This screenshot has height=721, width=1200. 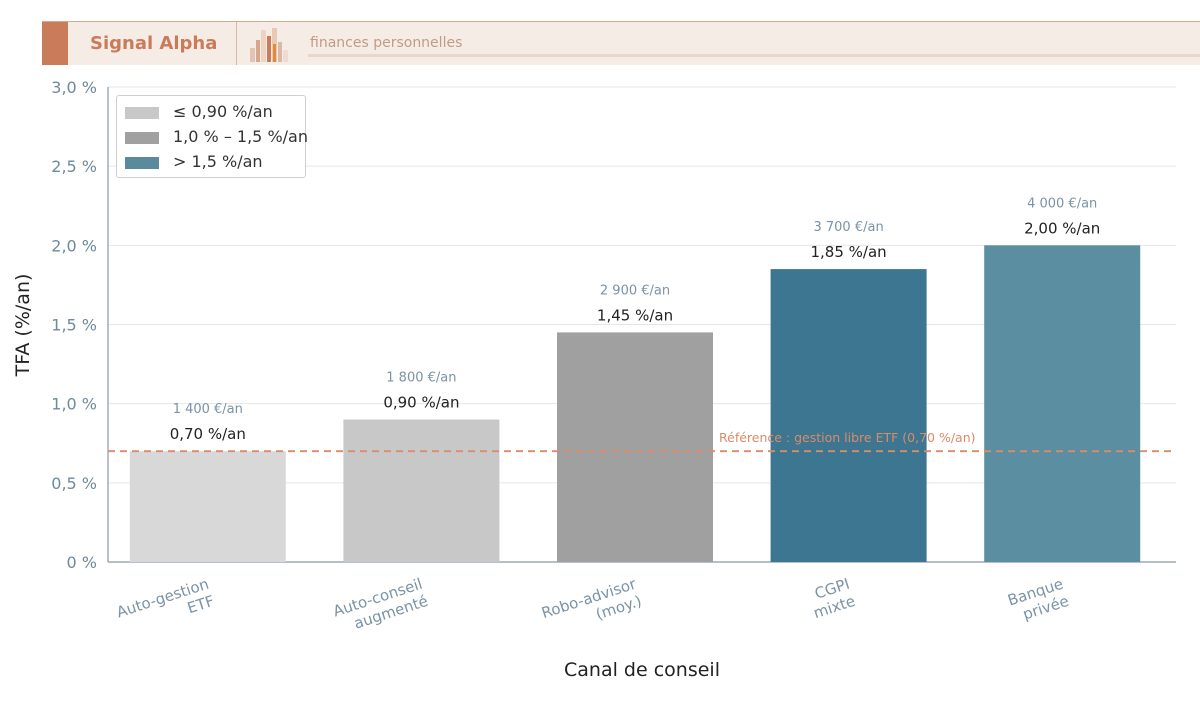 What do you see at coordinates (421, 403) in the screenshot?
I see `bar-value-label: 0,90 %/an` at bounding box center [421, 403].